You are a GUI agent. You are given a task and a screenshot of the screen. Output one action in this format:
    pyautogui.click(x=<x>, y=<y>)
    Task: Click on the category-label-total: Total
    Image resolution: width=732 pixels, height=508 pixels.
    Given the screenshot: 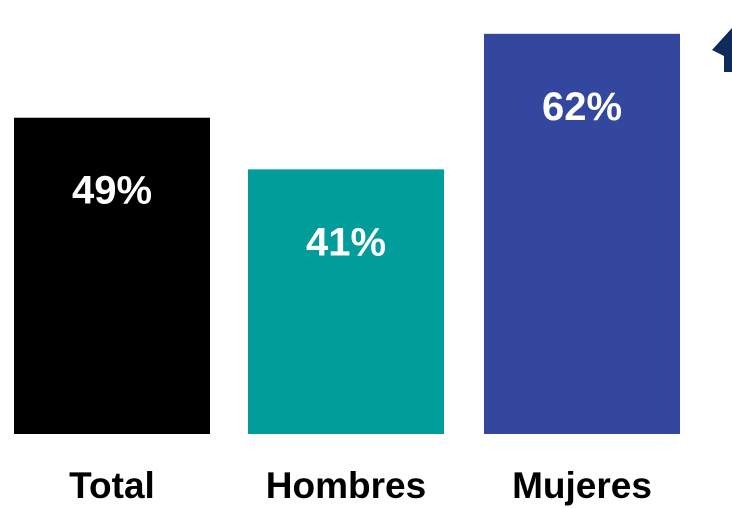 What is the action you would take?
    pyautogui.click(x=112, y=485)
    